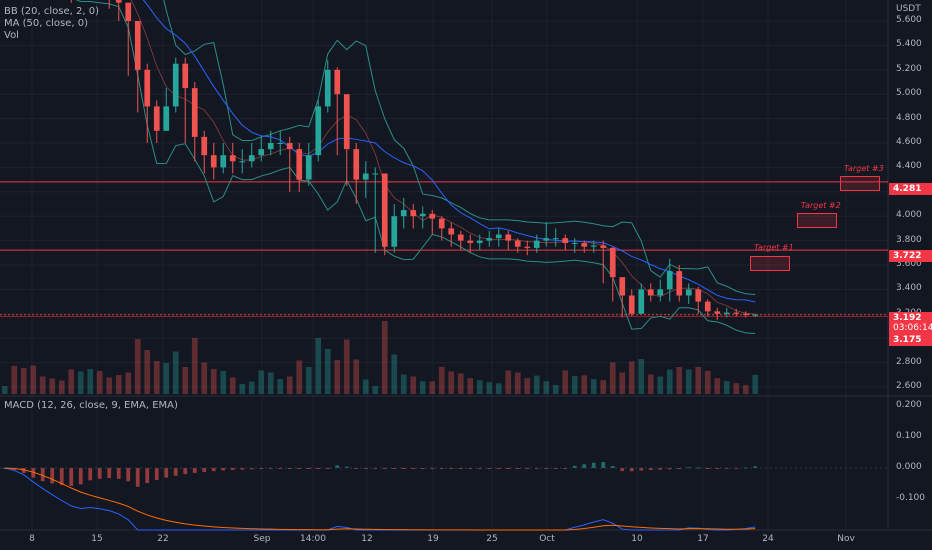 The width and height of the screenshot is (932, 550). I want to click on price-tick-label: 3.600, so click(909, 264).